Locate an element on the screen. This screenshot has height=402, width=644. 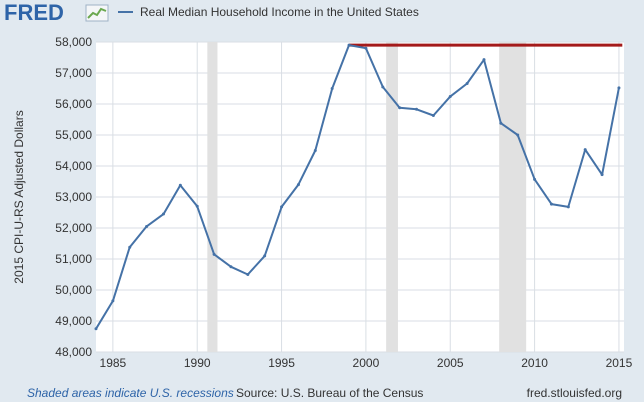
y-axis-label: 2015 CPI-U-RS Adjusted Dollars is located at coordinates (19, 196).